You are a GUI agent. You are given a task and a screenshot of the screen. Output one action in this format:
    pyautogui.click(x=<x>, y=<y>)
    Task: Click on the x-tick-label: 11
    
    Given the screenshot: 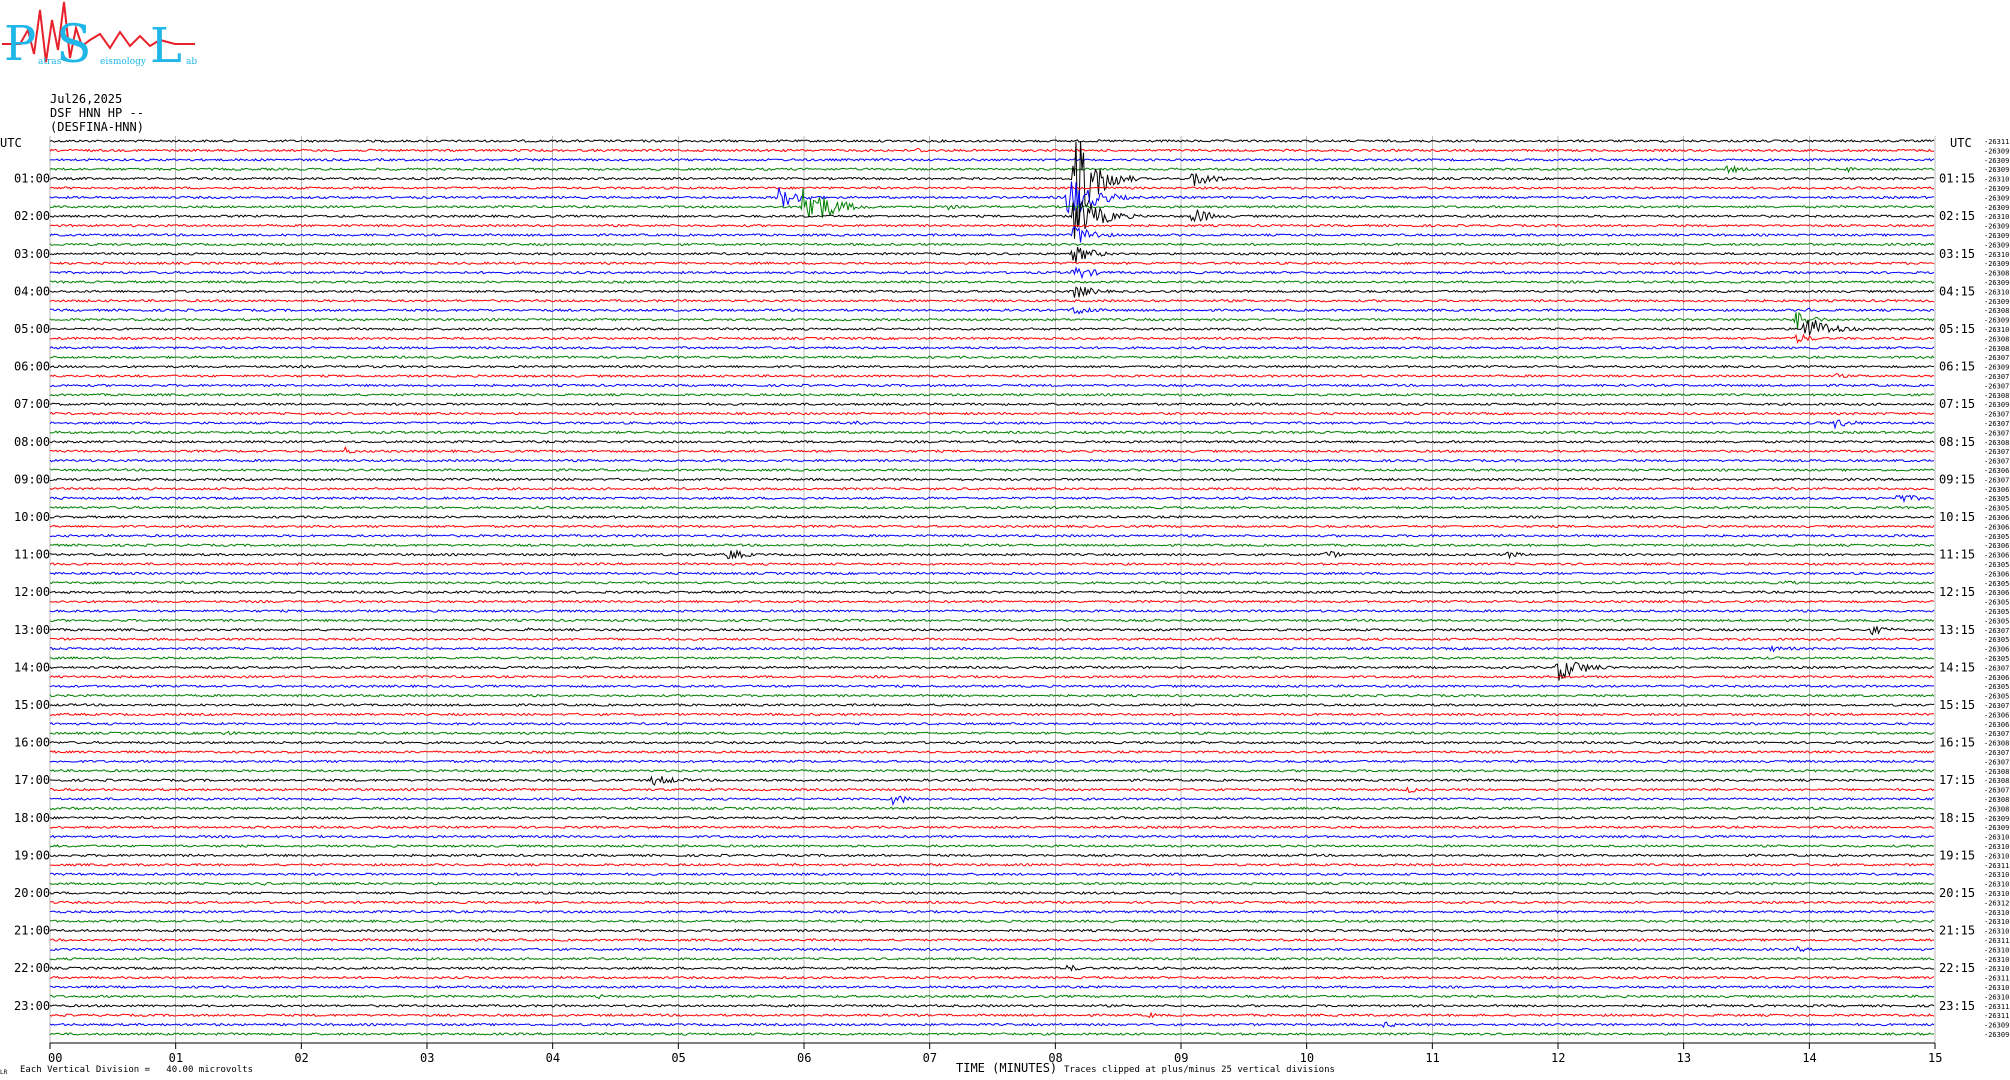 What is the action you would take?
    pyautogui.click(x=1432, y=1058)
    